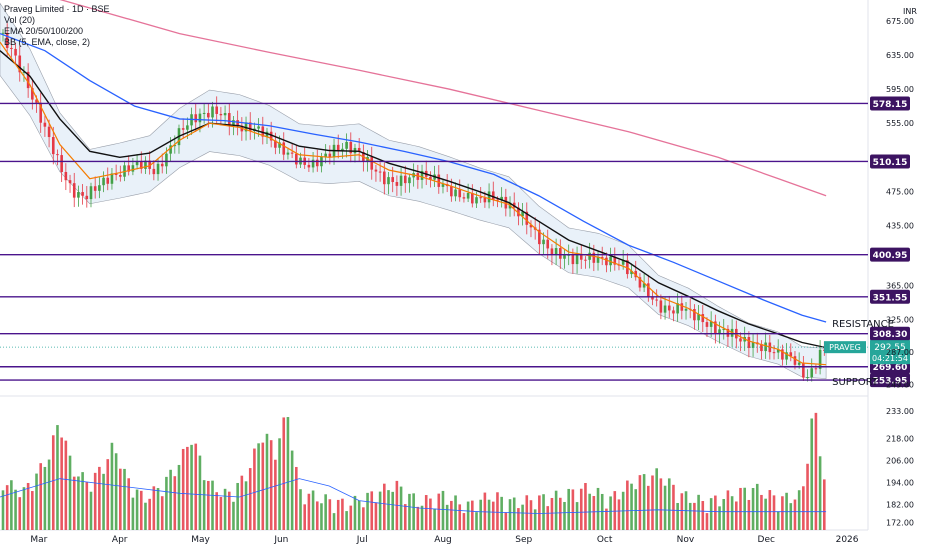 This screenshot has height=555, width=932. I want to click on legend-symbol: Praveg Limited · 1D · BSE, so click(57, 9).